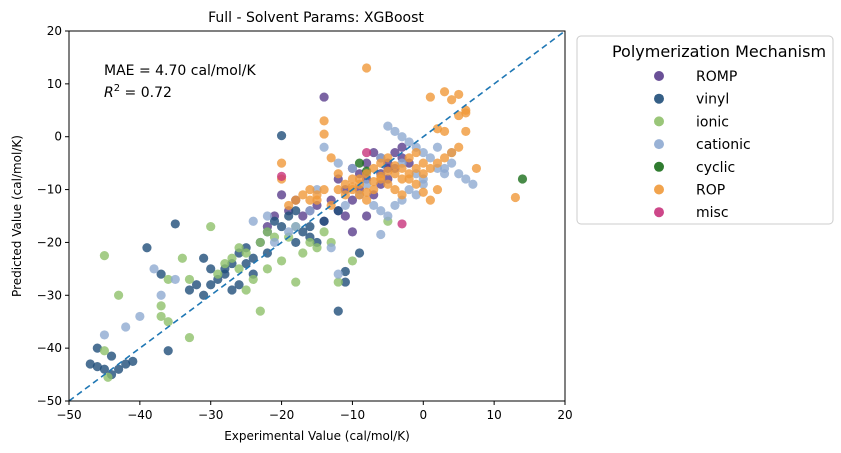 The width and height of the screenshot is (841, 453). I want to click on x-tick-label: −40, so click(139, 415).